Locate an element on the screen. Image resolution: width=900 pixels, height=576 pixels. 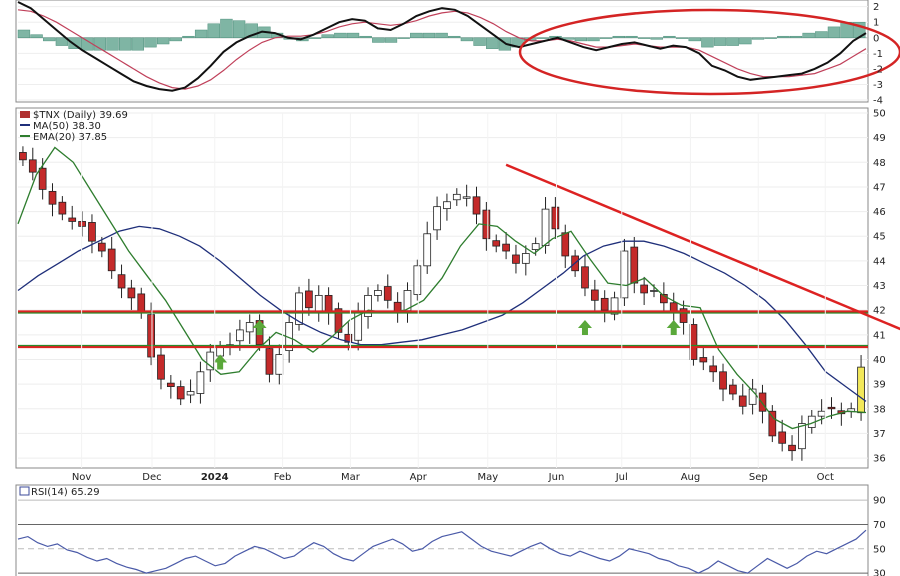
rsi-legend: RSI(14) 65.29 is located at coordinates (59, 492).